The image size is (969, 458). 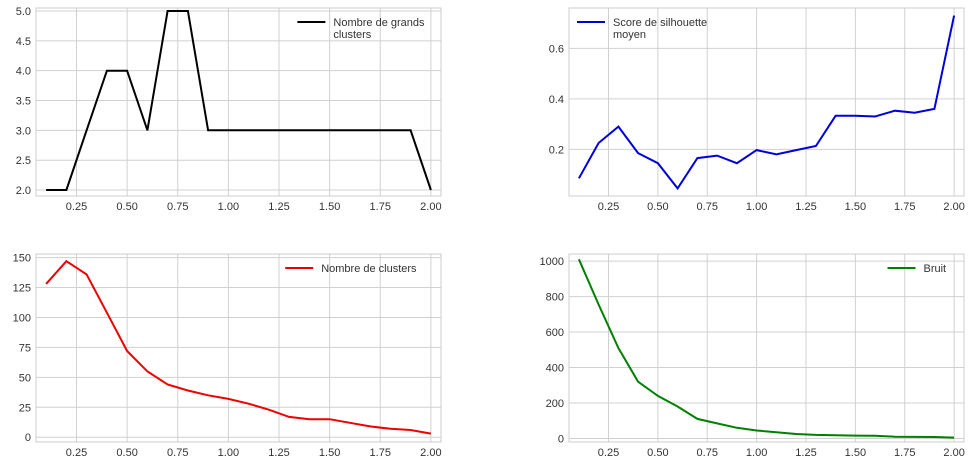 What do you see at coordinates (23, 161) in the screenshot?
I see `y-tick-label: 2.5` at bounding box center [23, 161].